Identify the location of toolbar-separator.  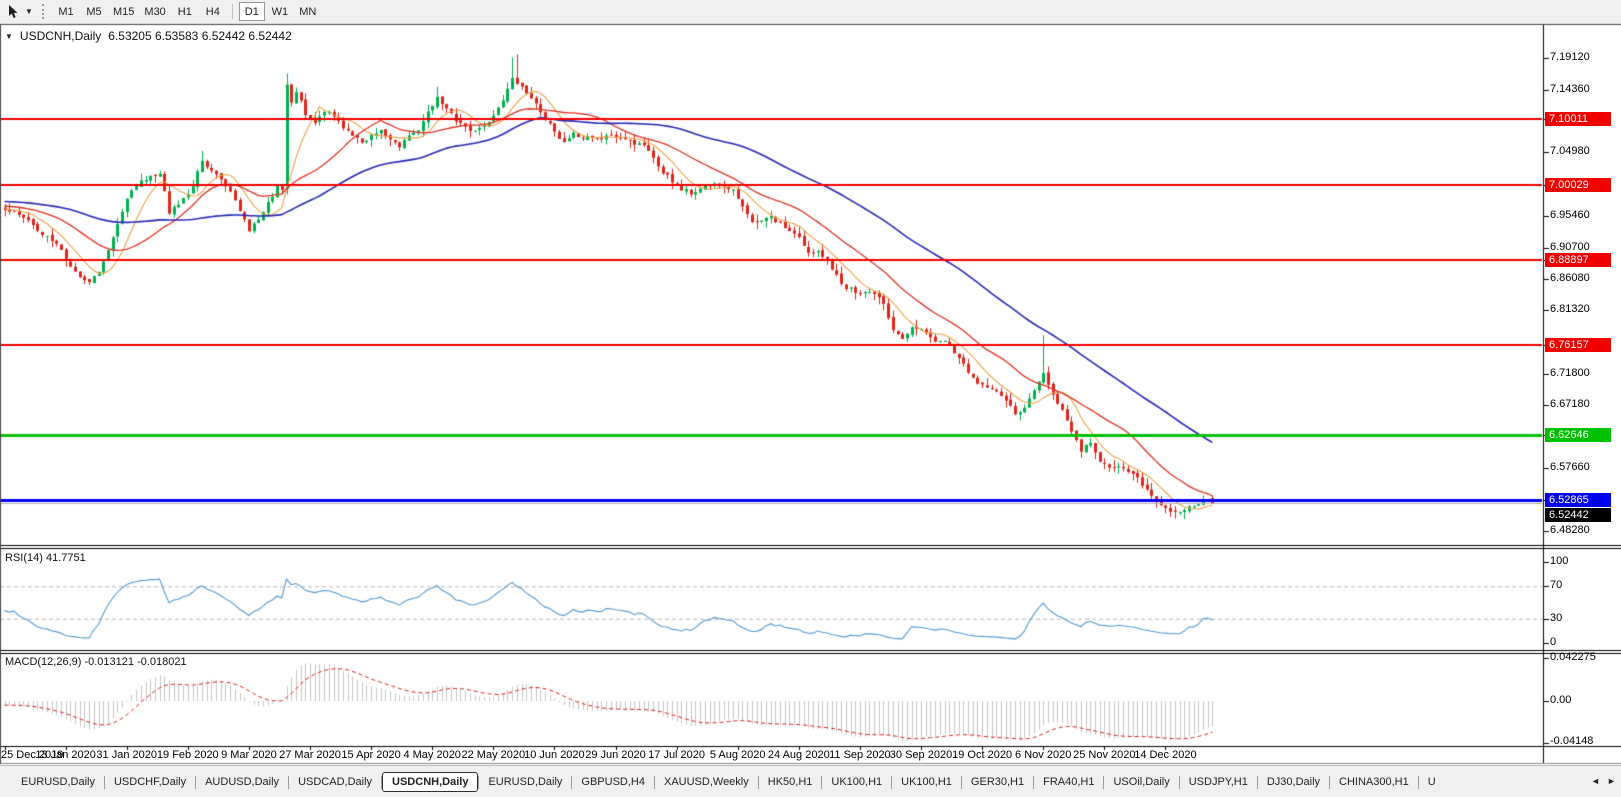
(232, 11).